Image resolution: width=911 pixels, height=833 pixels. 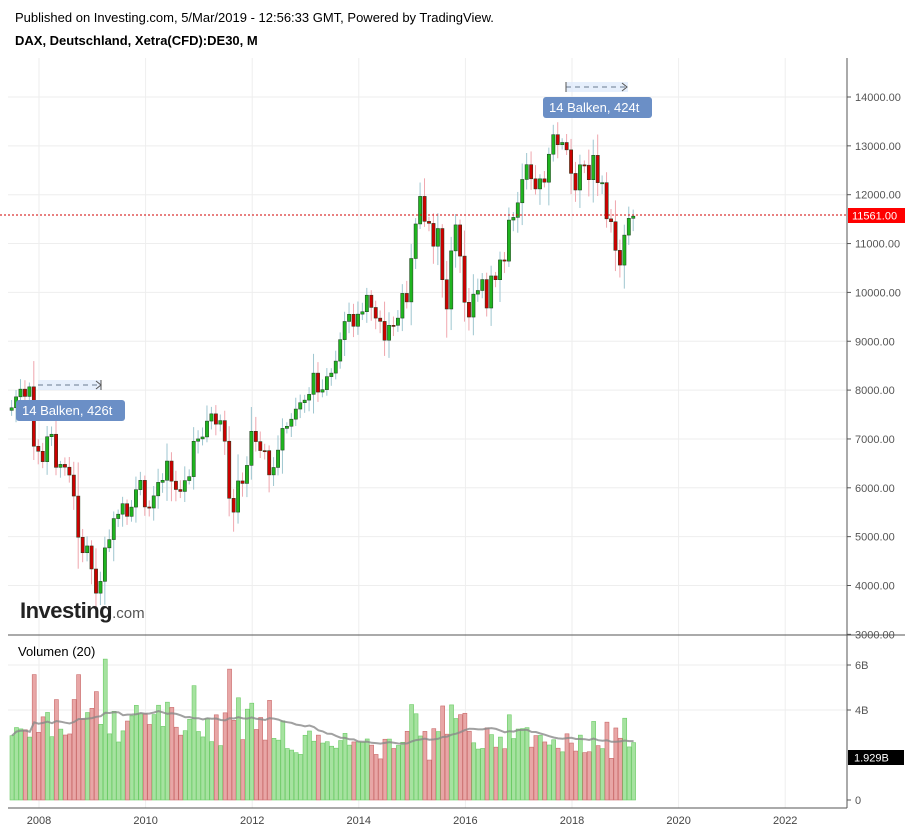 I want to click on svg-text: 6B, so click(x=861, y=666).